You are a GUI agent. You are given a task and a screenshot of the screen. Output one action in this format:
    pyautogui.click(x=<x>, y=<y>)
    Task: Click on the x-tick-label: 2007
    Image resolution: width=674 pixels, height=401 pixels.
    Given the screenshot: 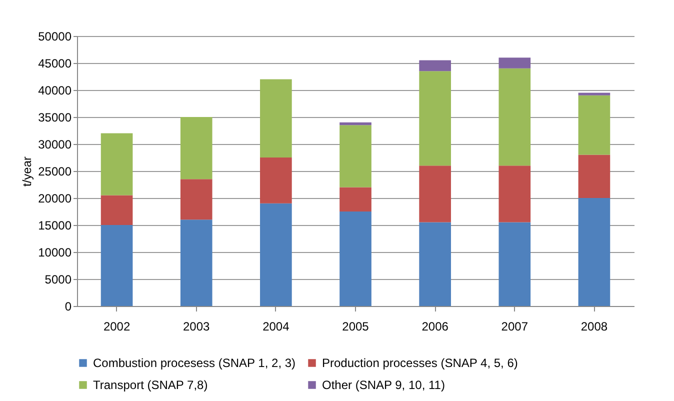 What is the action you would take?
    pyautogui.click(x=514, y=327)
    